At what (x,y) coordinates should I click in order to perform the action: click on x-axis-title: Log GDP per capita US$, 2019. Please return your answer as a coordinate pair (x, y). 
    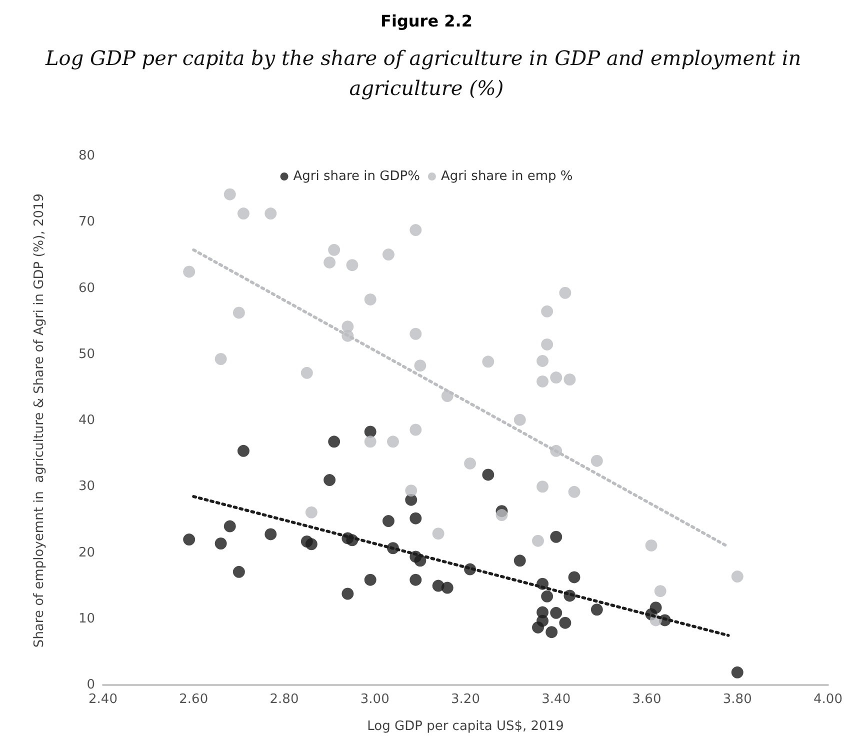
    Looking at the image, I should click on (465, 726).